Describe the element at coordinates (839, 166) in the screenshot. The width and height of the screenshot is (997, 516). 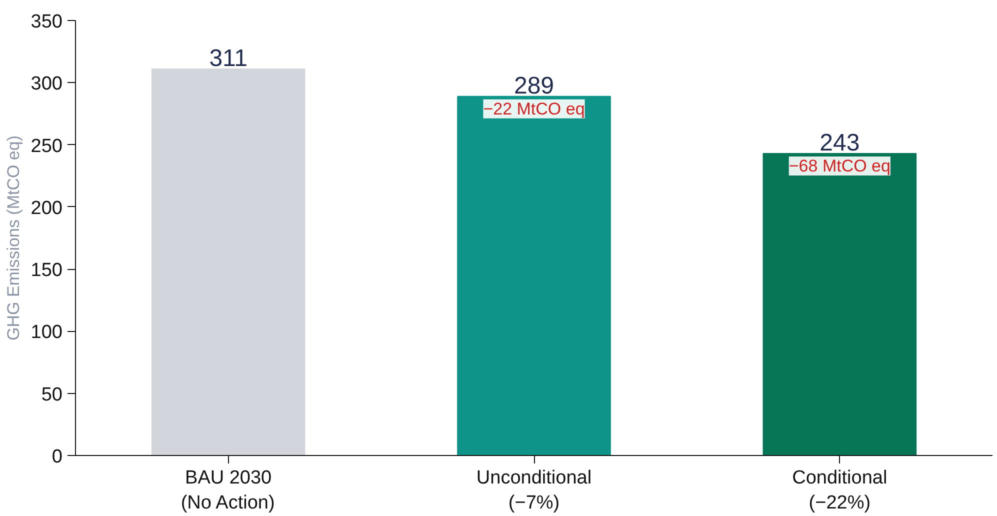
I see `annotation: −68 MtCO eq` at that location.